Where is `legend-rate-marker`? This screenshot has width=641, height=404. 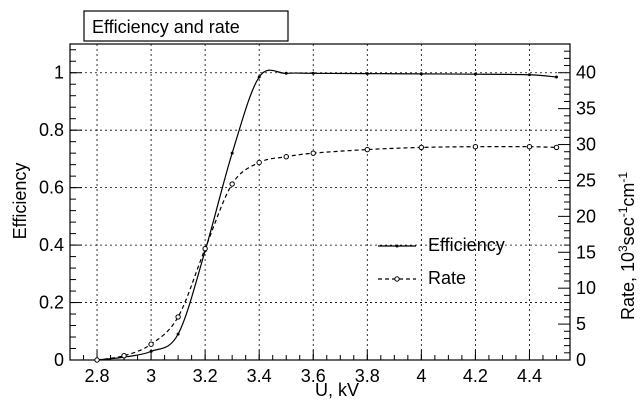
legend-rate-marker is located at coordinates (397, 279).